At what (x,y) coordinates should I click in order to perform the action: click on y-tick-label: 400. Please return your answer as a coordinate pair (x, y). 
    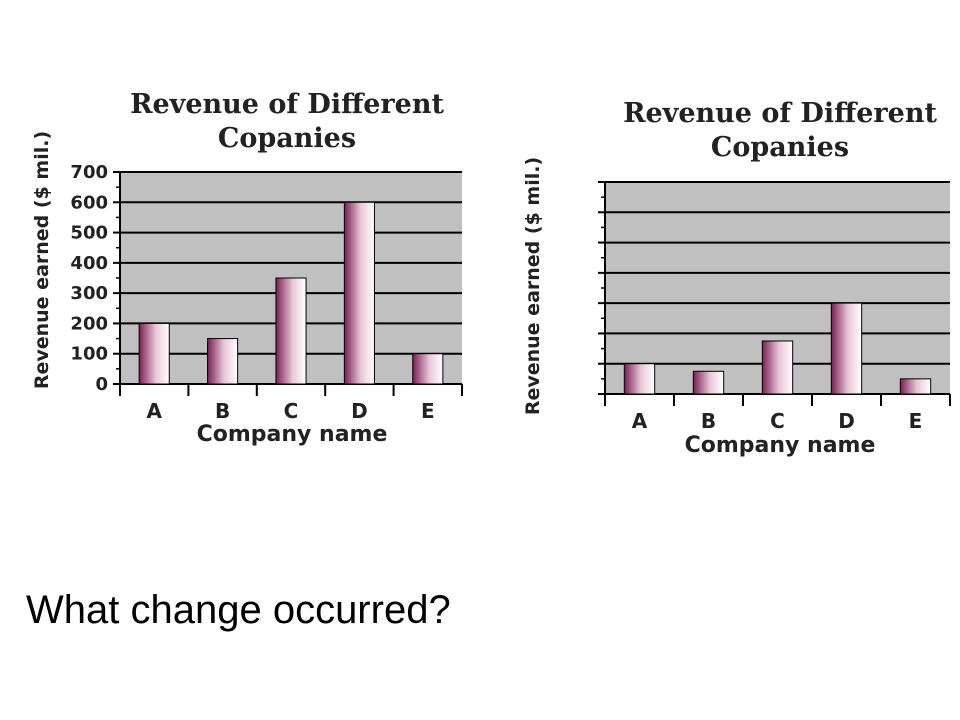
    Looking at the image, I should click on (89, 263).